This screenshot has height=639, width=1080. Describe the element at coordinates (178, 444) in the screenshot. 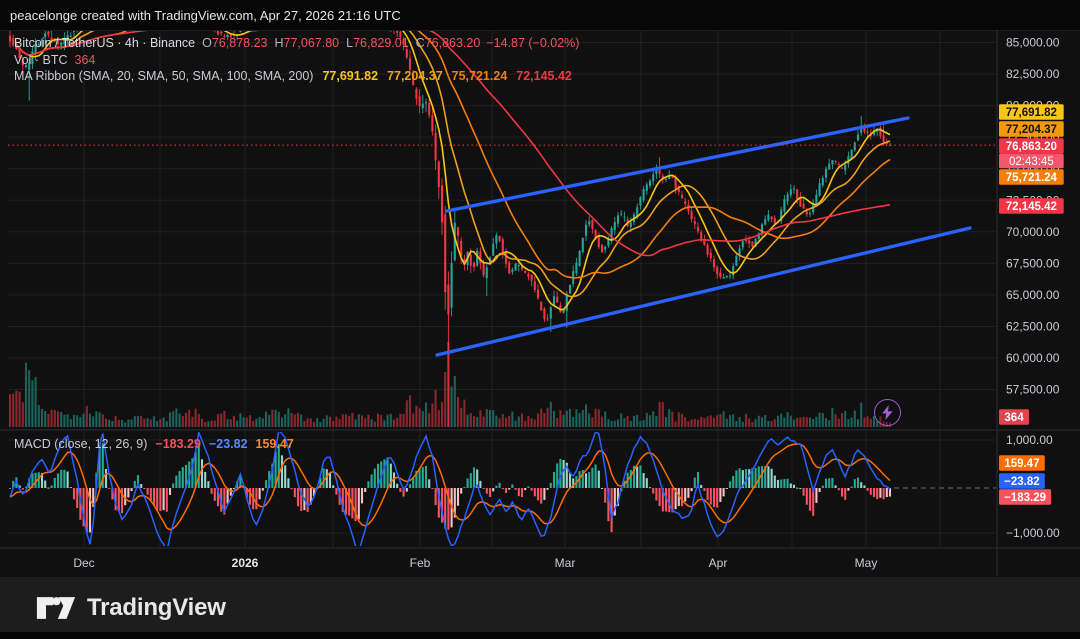

I see `macd-value: −183.29` at that location.